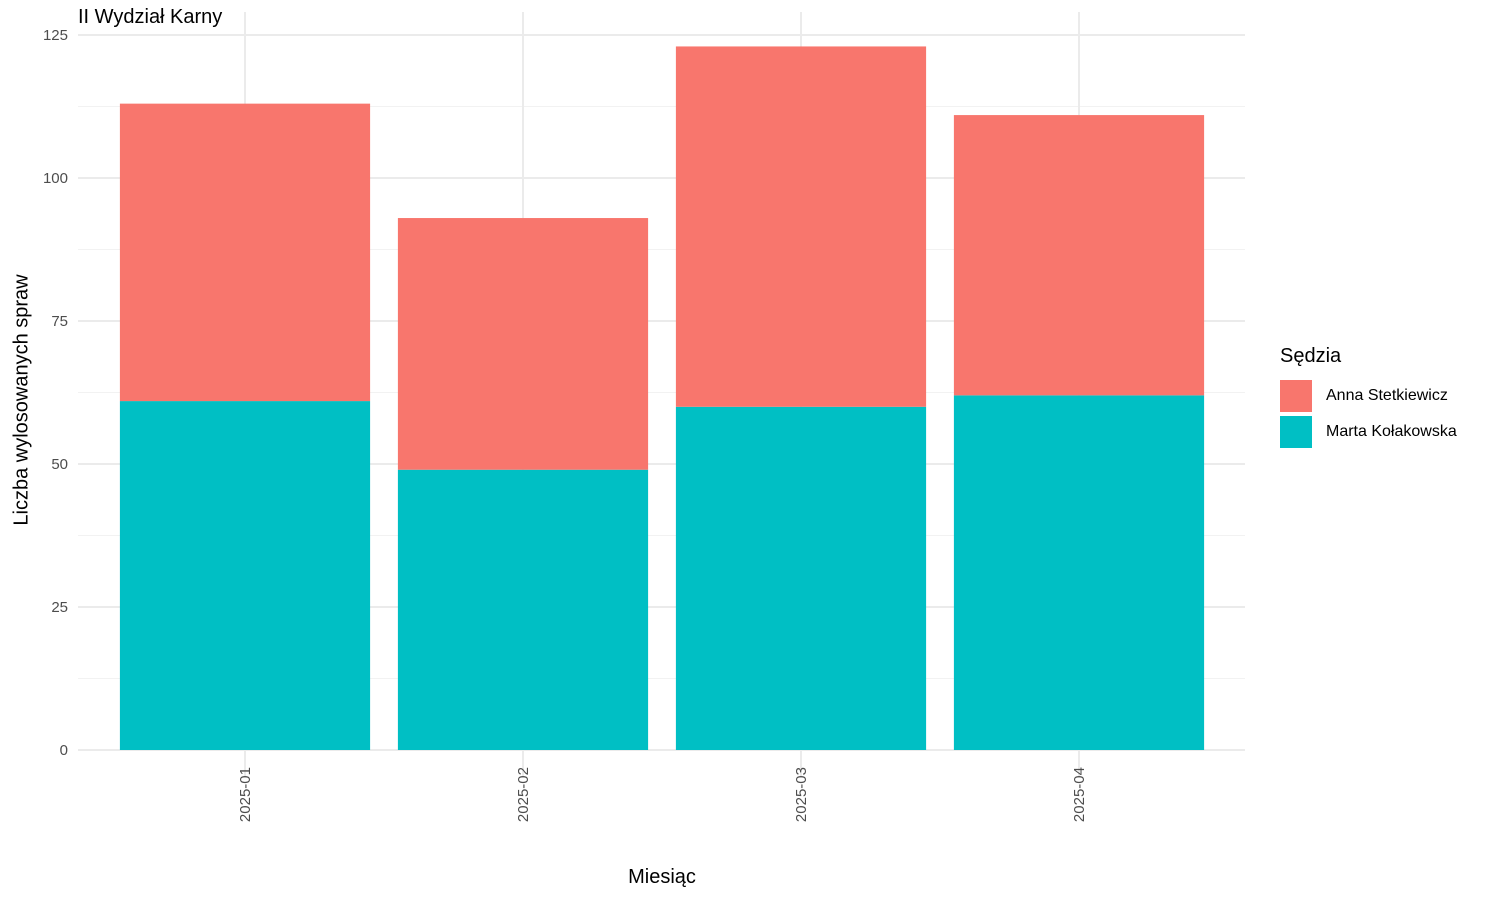 This screenshot has height=900, width=1500. Describe the element at coordinates (523, 794) in the screenshot. I see `x-tick-label: 2025-02` at that location.